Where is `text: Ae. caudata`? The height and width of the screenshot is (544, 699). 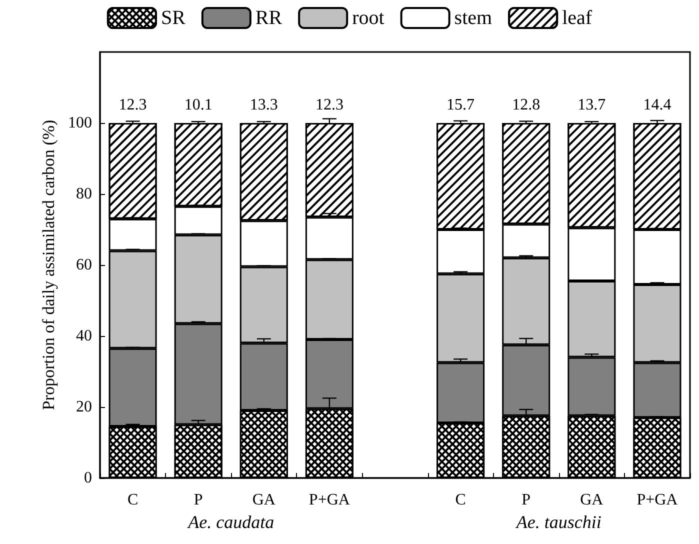
text: Ae. caudata is located at coordinates (230, 522).